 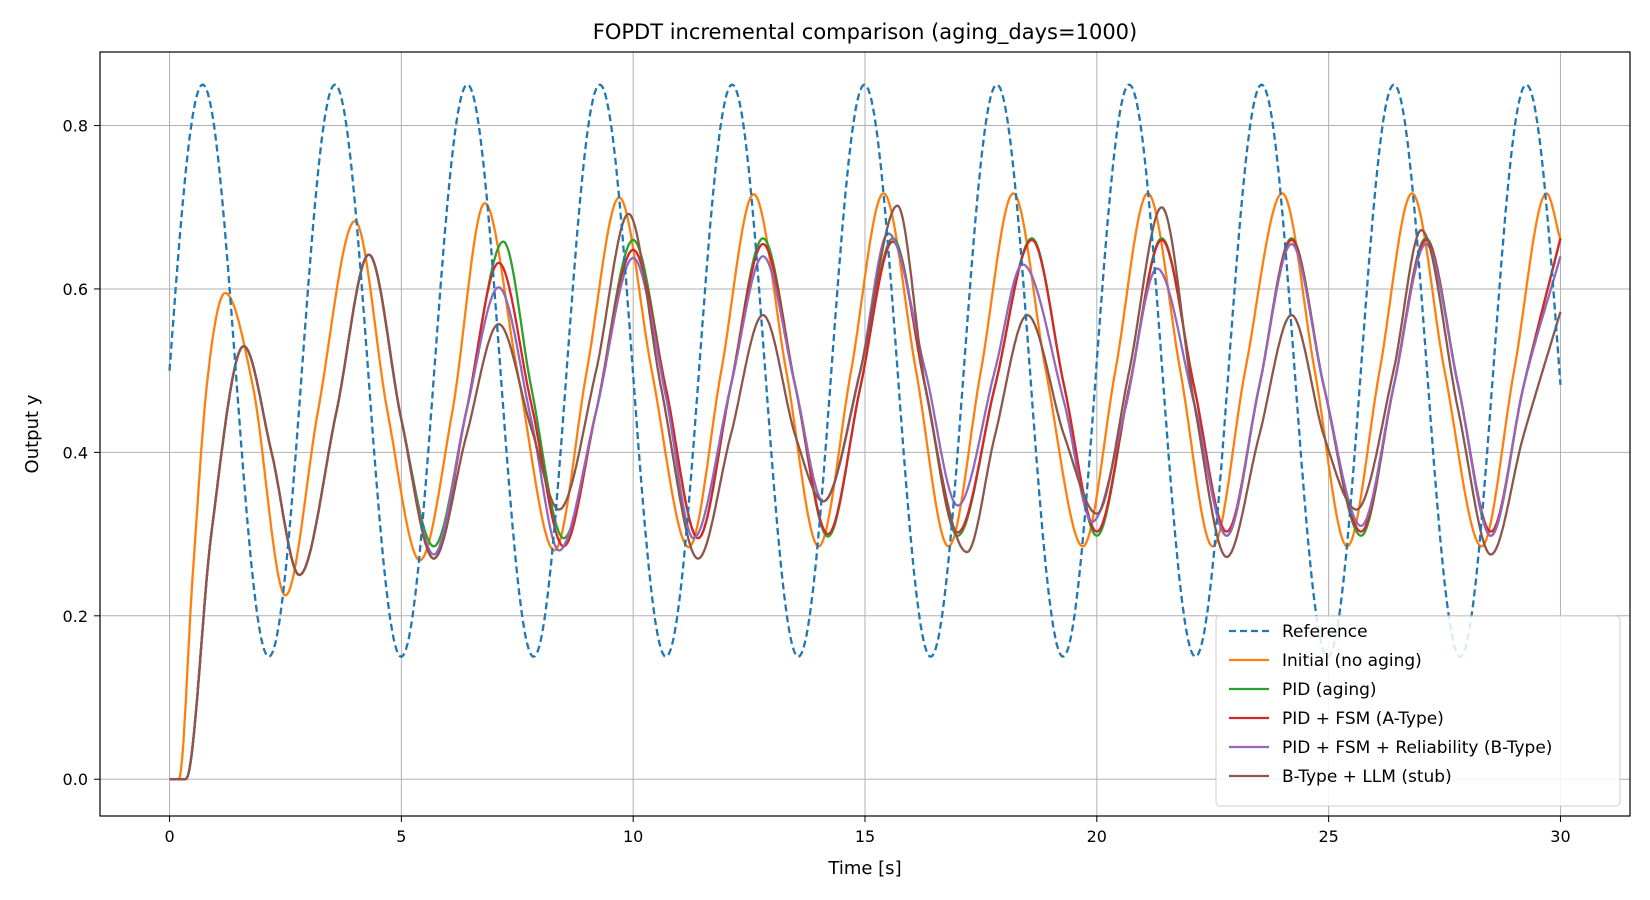 What do you see at coordinates (75, 289) in the screenshot?
I see `y-tick-label: 0.6` at bounding box center [75, 289].